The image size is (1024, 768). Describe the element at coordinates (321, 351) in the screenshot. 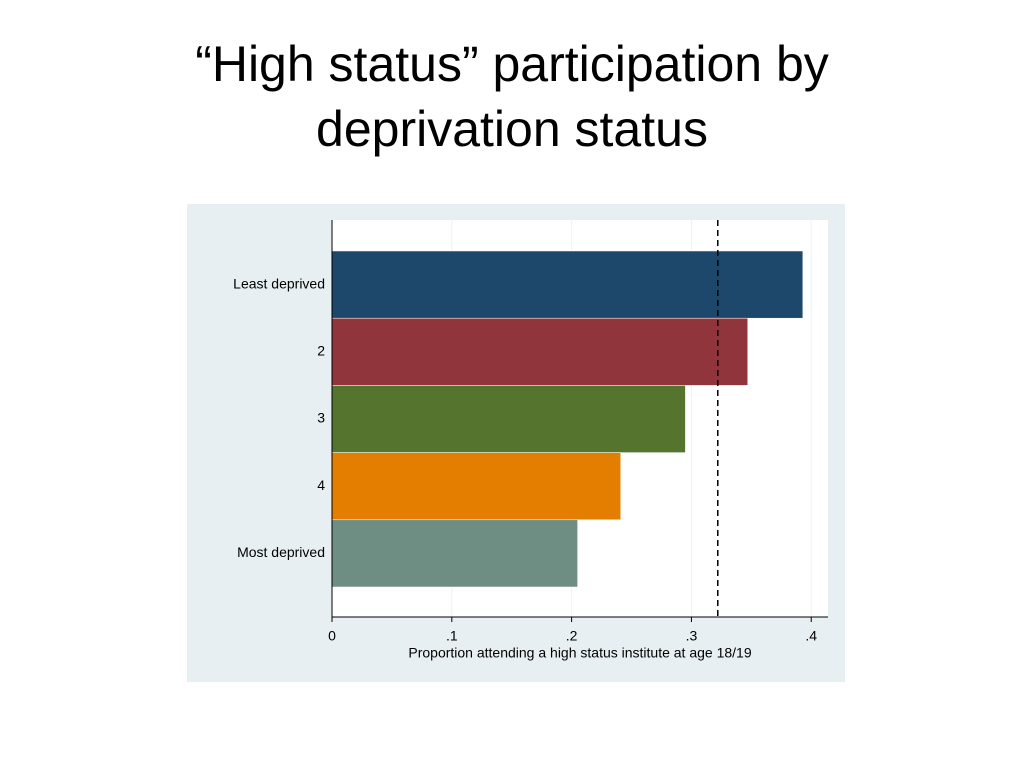

I see `y-tick-label: 2` at that location.